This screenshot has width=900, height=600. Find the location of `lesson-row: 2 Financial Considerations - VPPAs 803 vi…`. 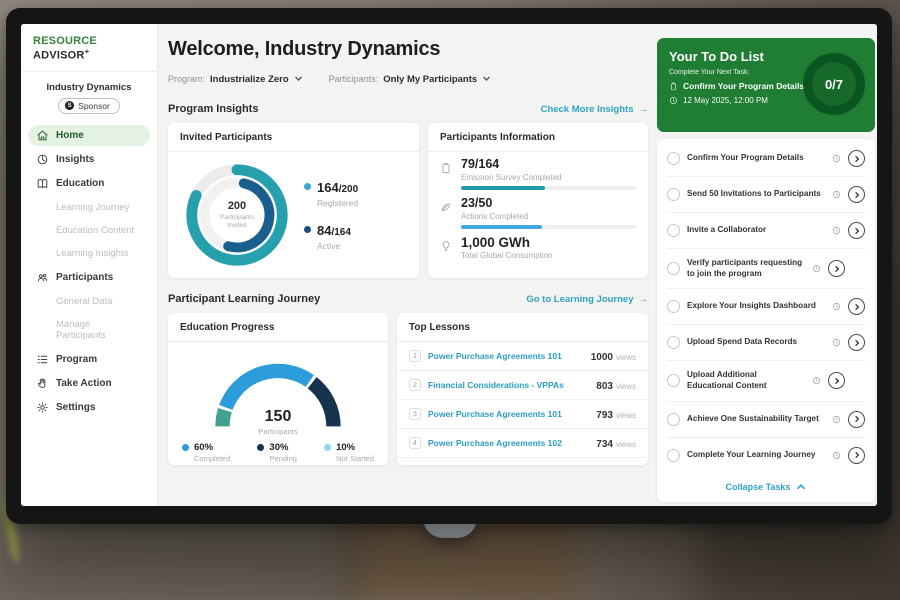

lesson-row: 2 Financial Considerations - VPPAs 803 vi… is located at coordinates (522, 385).